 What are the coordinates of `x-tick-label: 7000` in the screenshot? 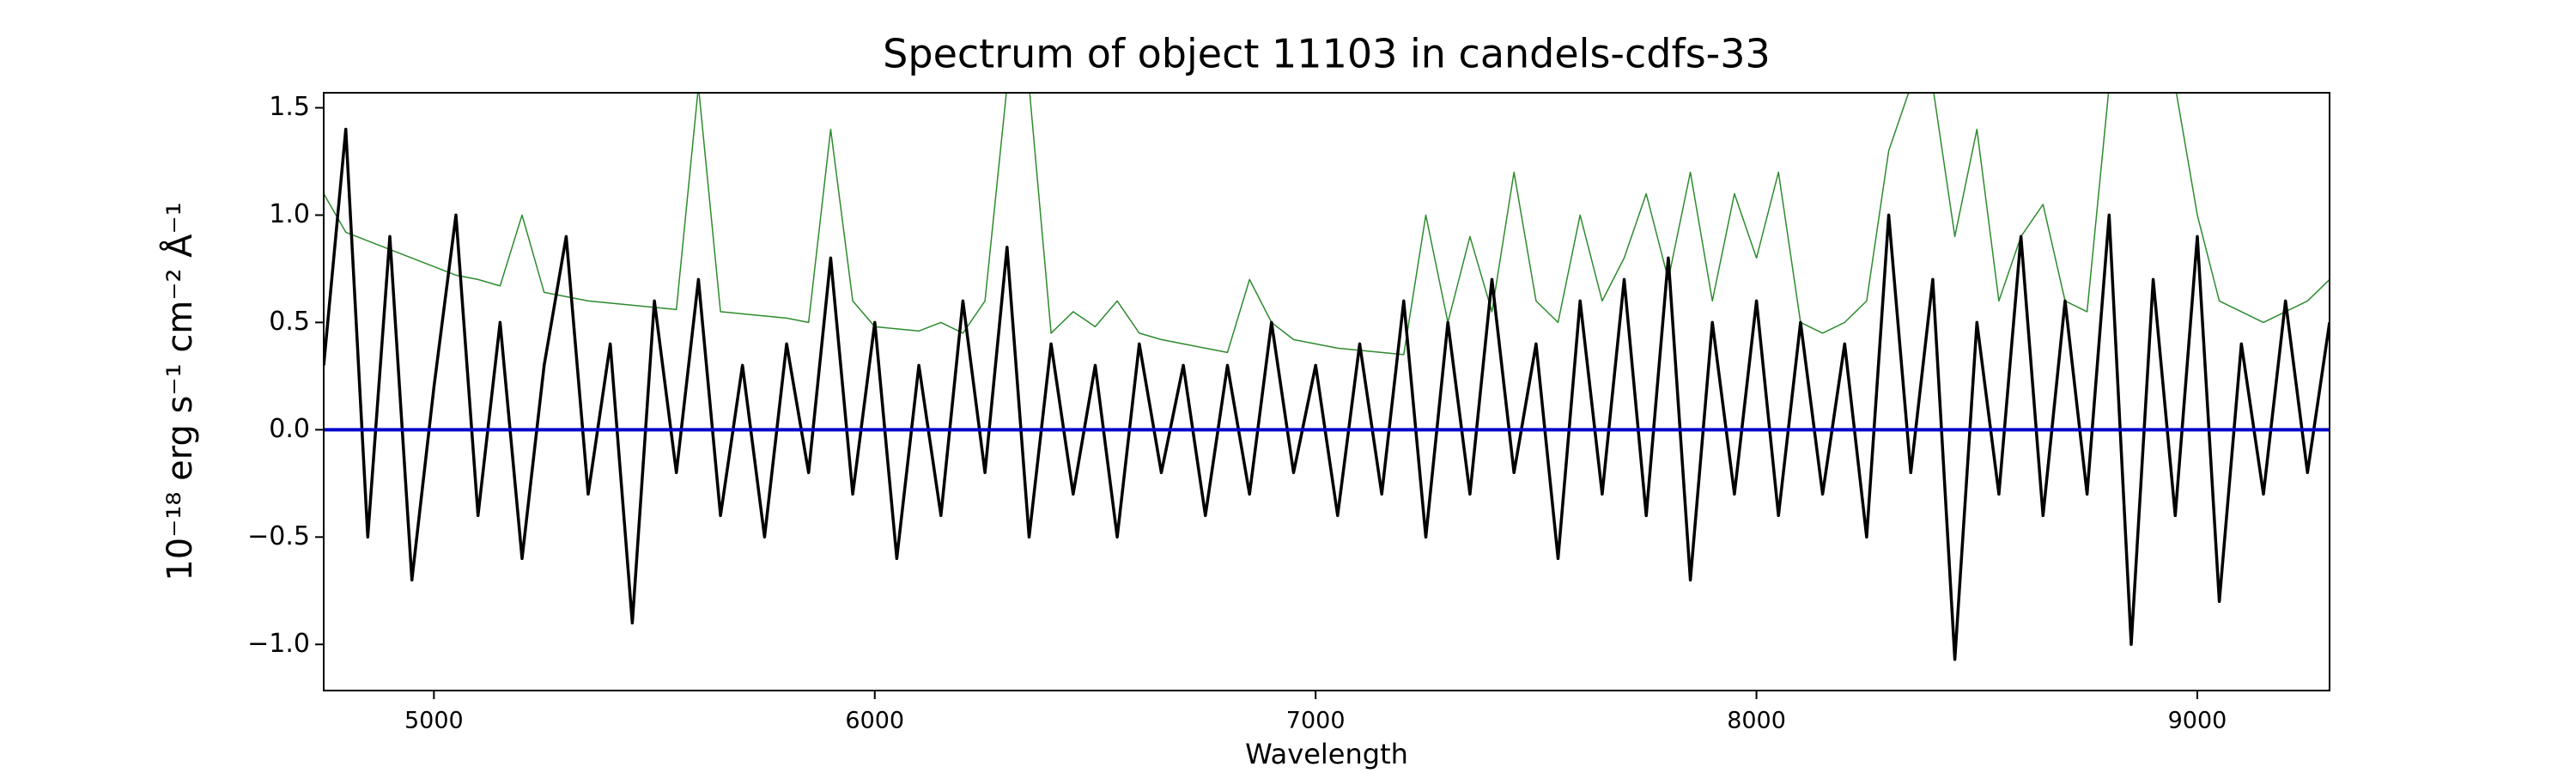 It's located at (1316, 721).